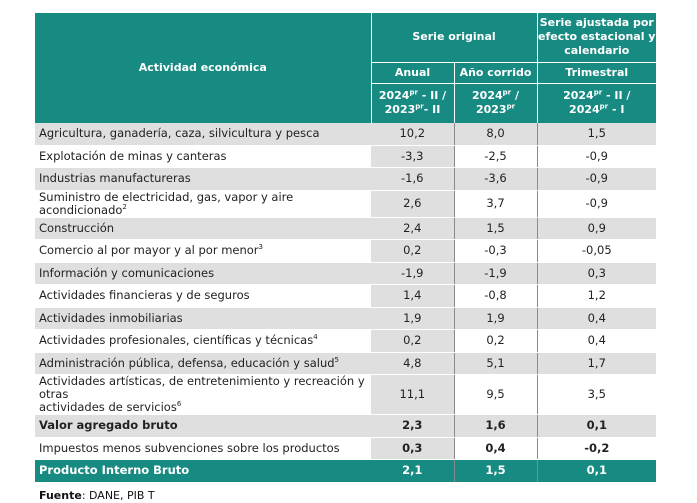 Image resolution: width=697 pixels, height=503 pixels. What do you see at coordinates (203, 68) in the screenshot?
I see `header-activity: Actividad económica` at bounding box center [203, 68].